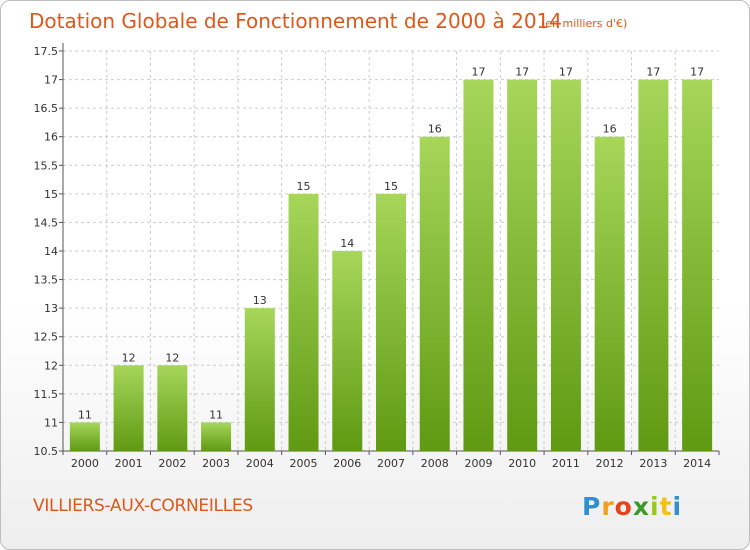  Describe the element at coordinates (584, 23) in the screenshot. I see `chart-subtitle: (en milliers d'€)` at that location.